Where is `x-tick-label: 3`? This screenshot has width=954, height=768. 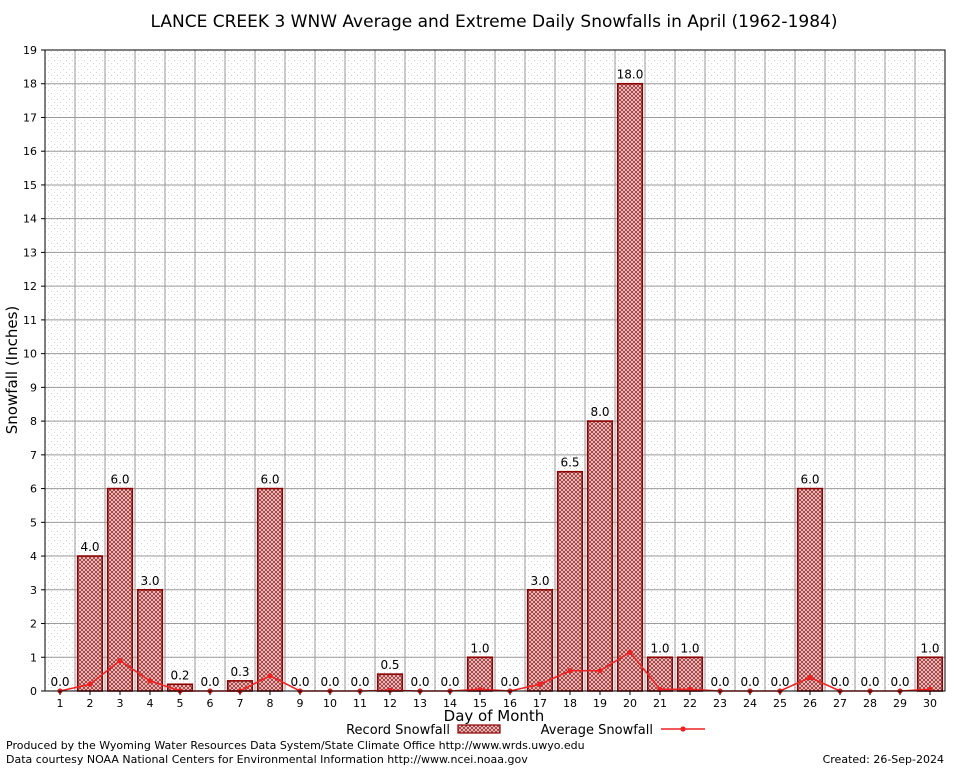
x-tick-label: 3 is located at coordinates (120, 703).